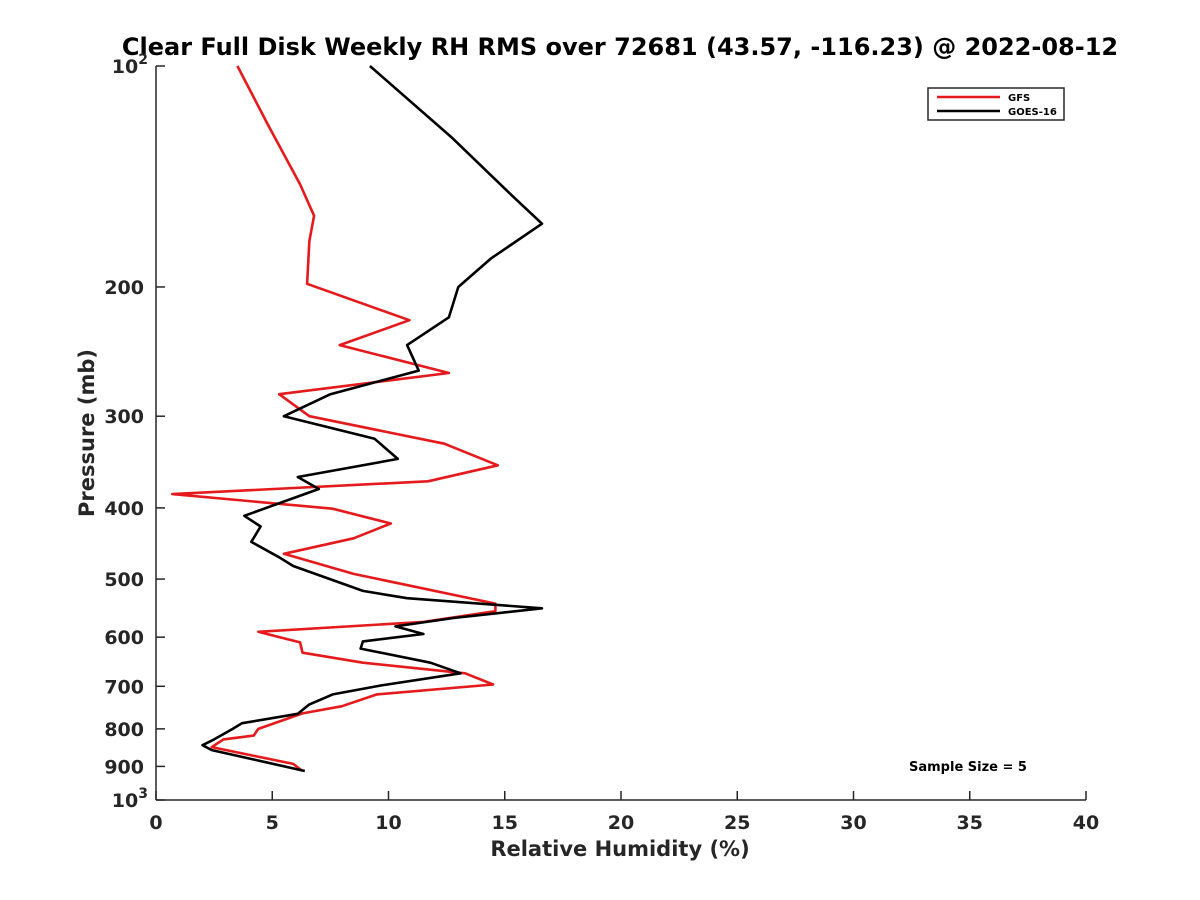 The width and height of the screenshot is (1200, 900). I want to click on legend: GFS GOES-16, so click(996, 104).